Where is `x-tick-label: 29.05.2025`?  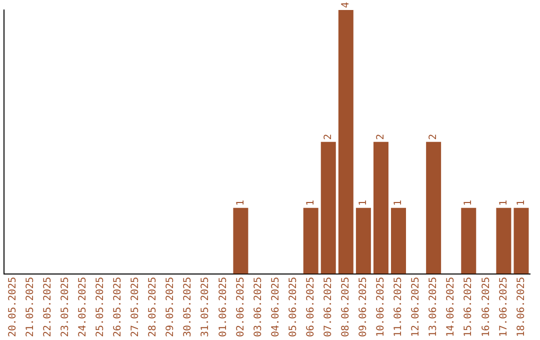
x-tick-label: 29.05.2025 is located at coordinates (170, 307).